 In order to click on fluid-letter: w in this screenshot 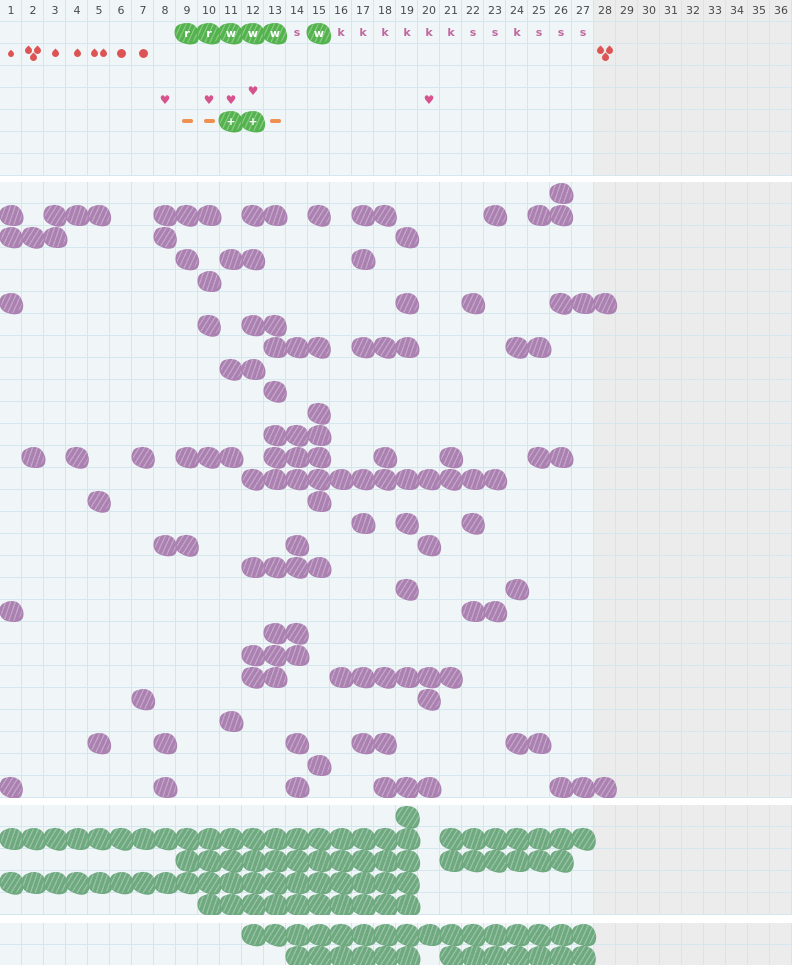, I will do `click(253, 33)`.